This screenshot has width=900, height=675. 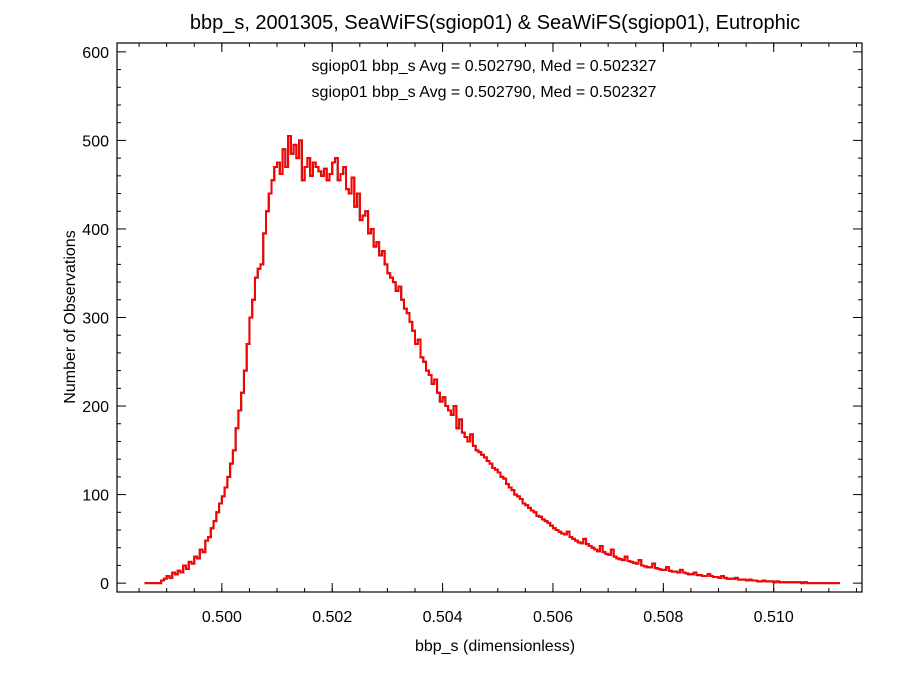 What do you see at coordinates (70, 316) in the screenshot?
I see `y-axis-label: Number of Observations` at bounding box center [70, 316].